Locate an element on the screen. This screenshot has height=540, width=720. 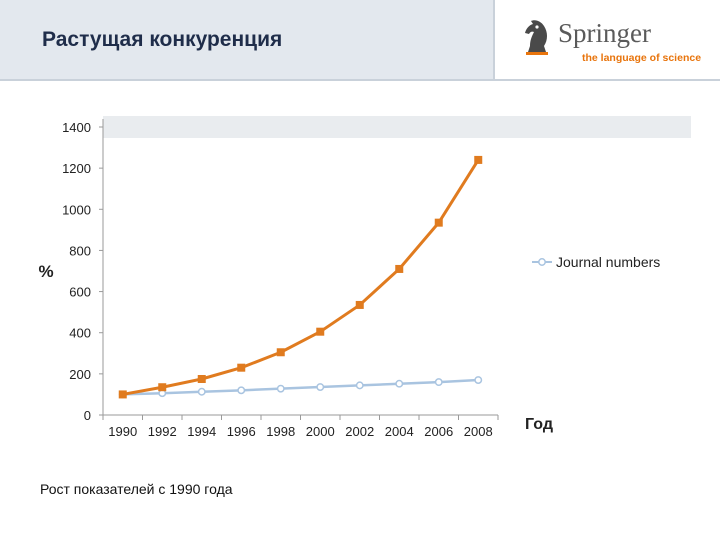
x-tick-label: 2002 is located at coordinates (359, 431).